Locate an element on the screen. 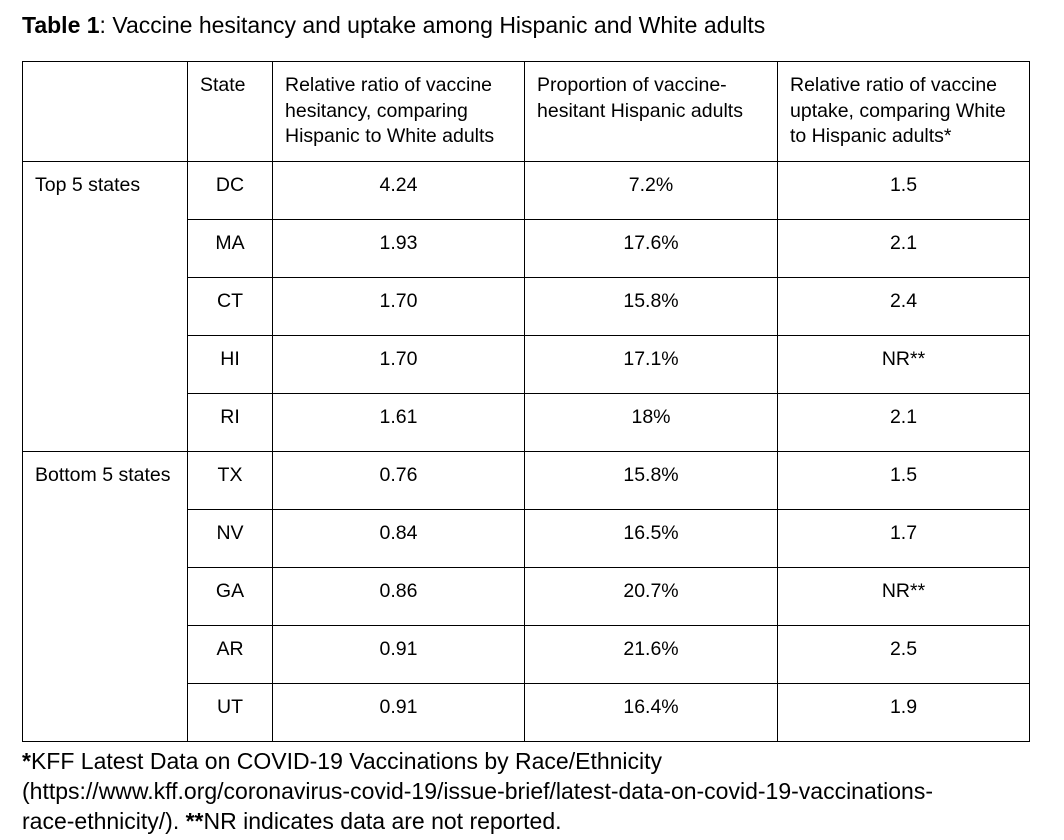 This screenshot has height=840, width=1064. hesitant-proportion-cell: 17.1% is located at coordinates (651, 365).